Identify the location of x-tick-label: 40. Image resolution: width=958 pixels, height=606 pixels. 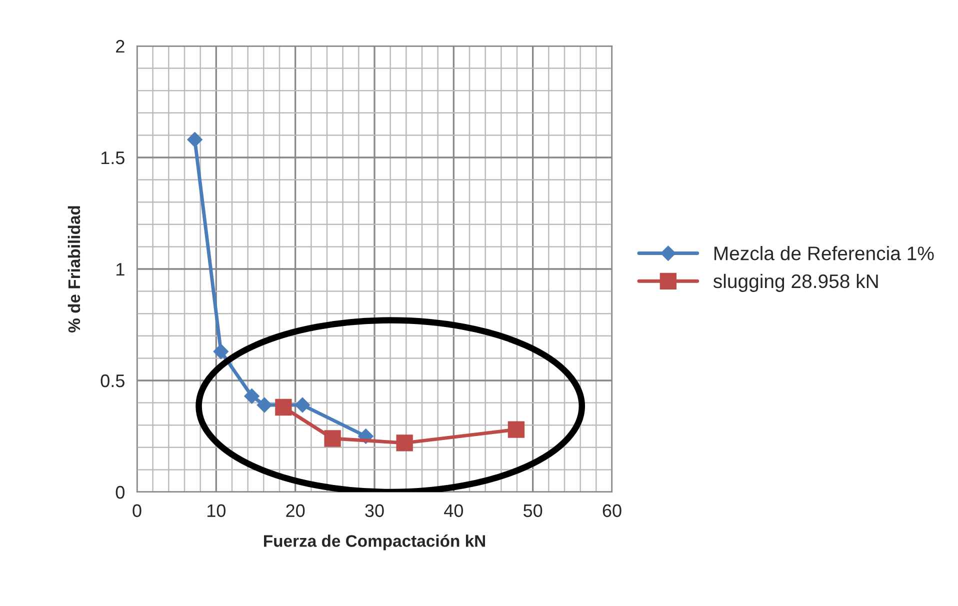
(454, 511).